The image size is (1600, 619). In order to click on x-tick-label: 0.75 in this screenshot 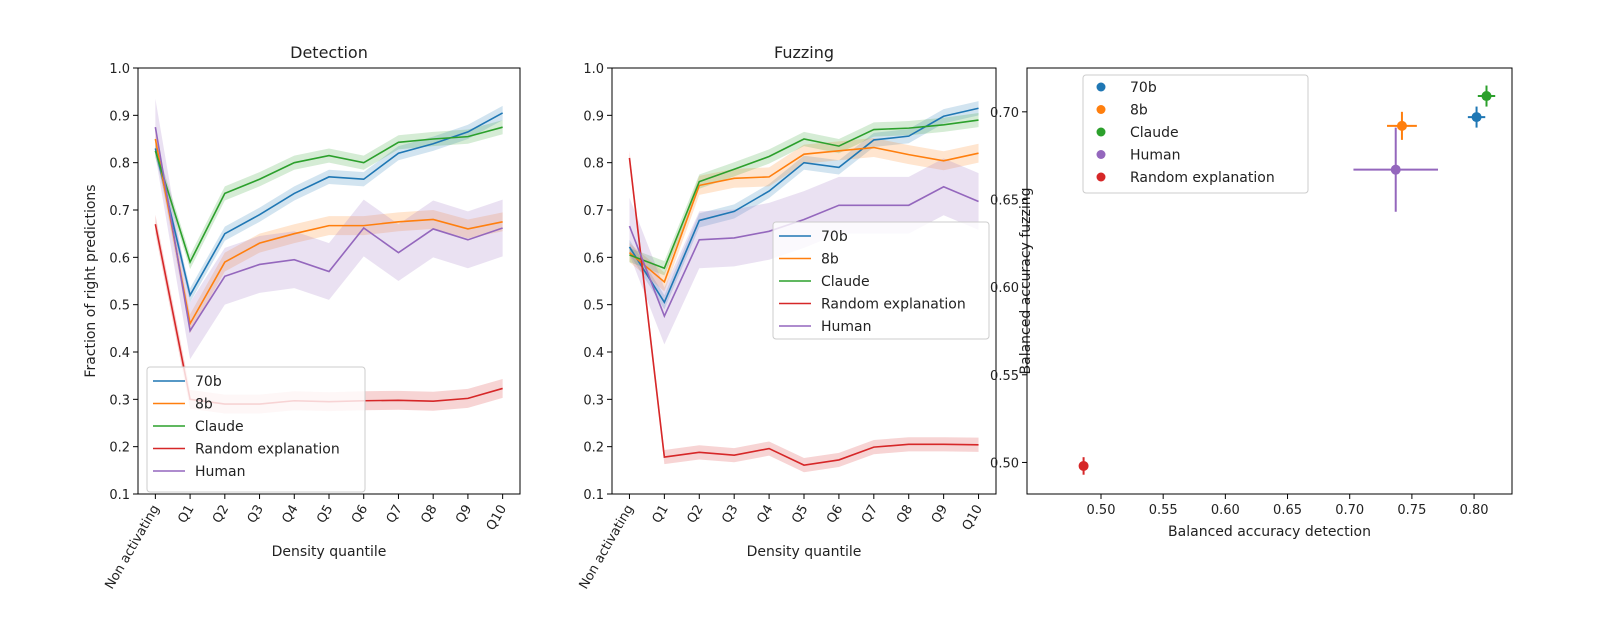, I will do `click(1411, 510)`.